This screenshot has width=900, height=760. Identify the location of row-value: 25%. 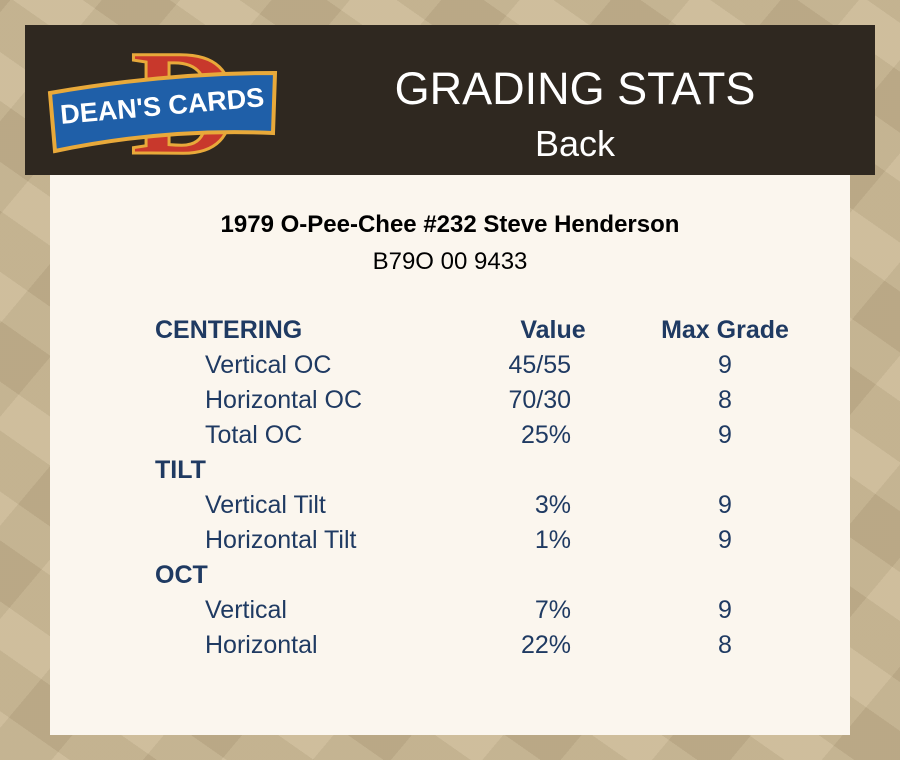
(545, 435).